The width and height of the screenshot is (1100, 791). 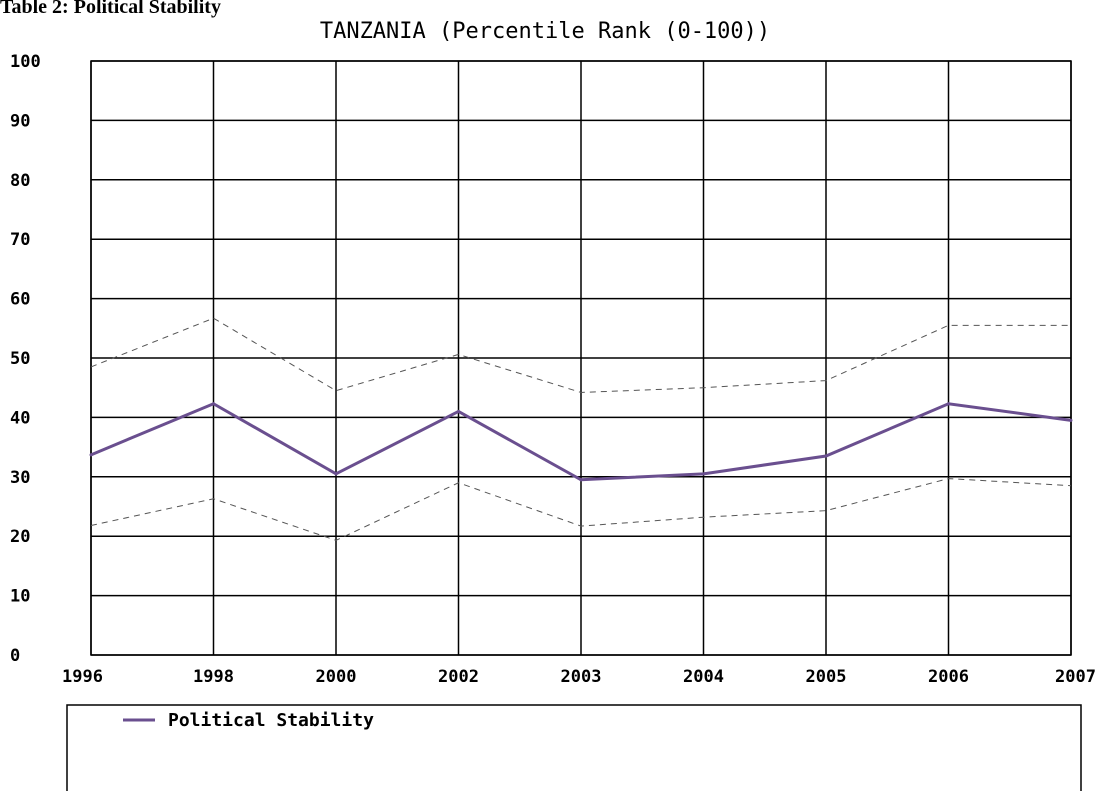 I want to click on x-axis-ticks: 1996 1998 2000 2002 2003 2004 2005 2006 2007, so click(x=579, y=677).